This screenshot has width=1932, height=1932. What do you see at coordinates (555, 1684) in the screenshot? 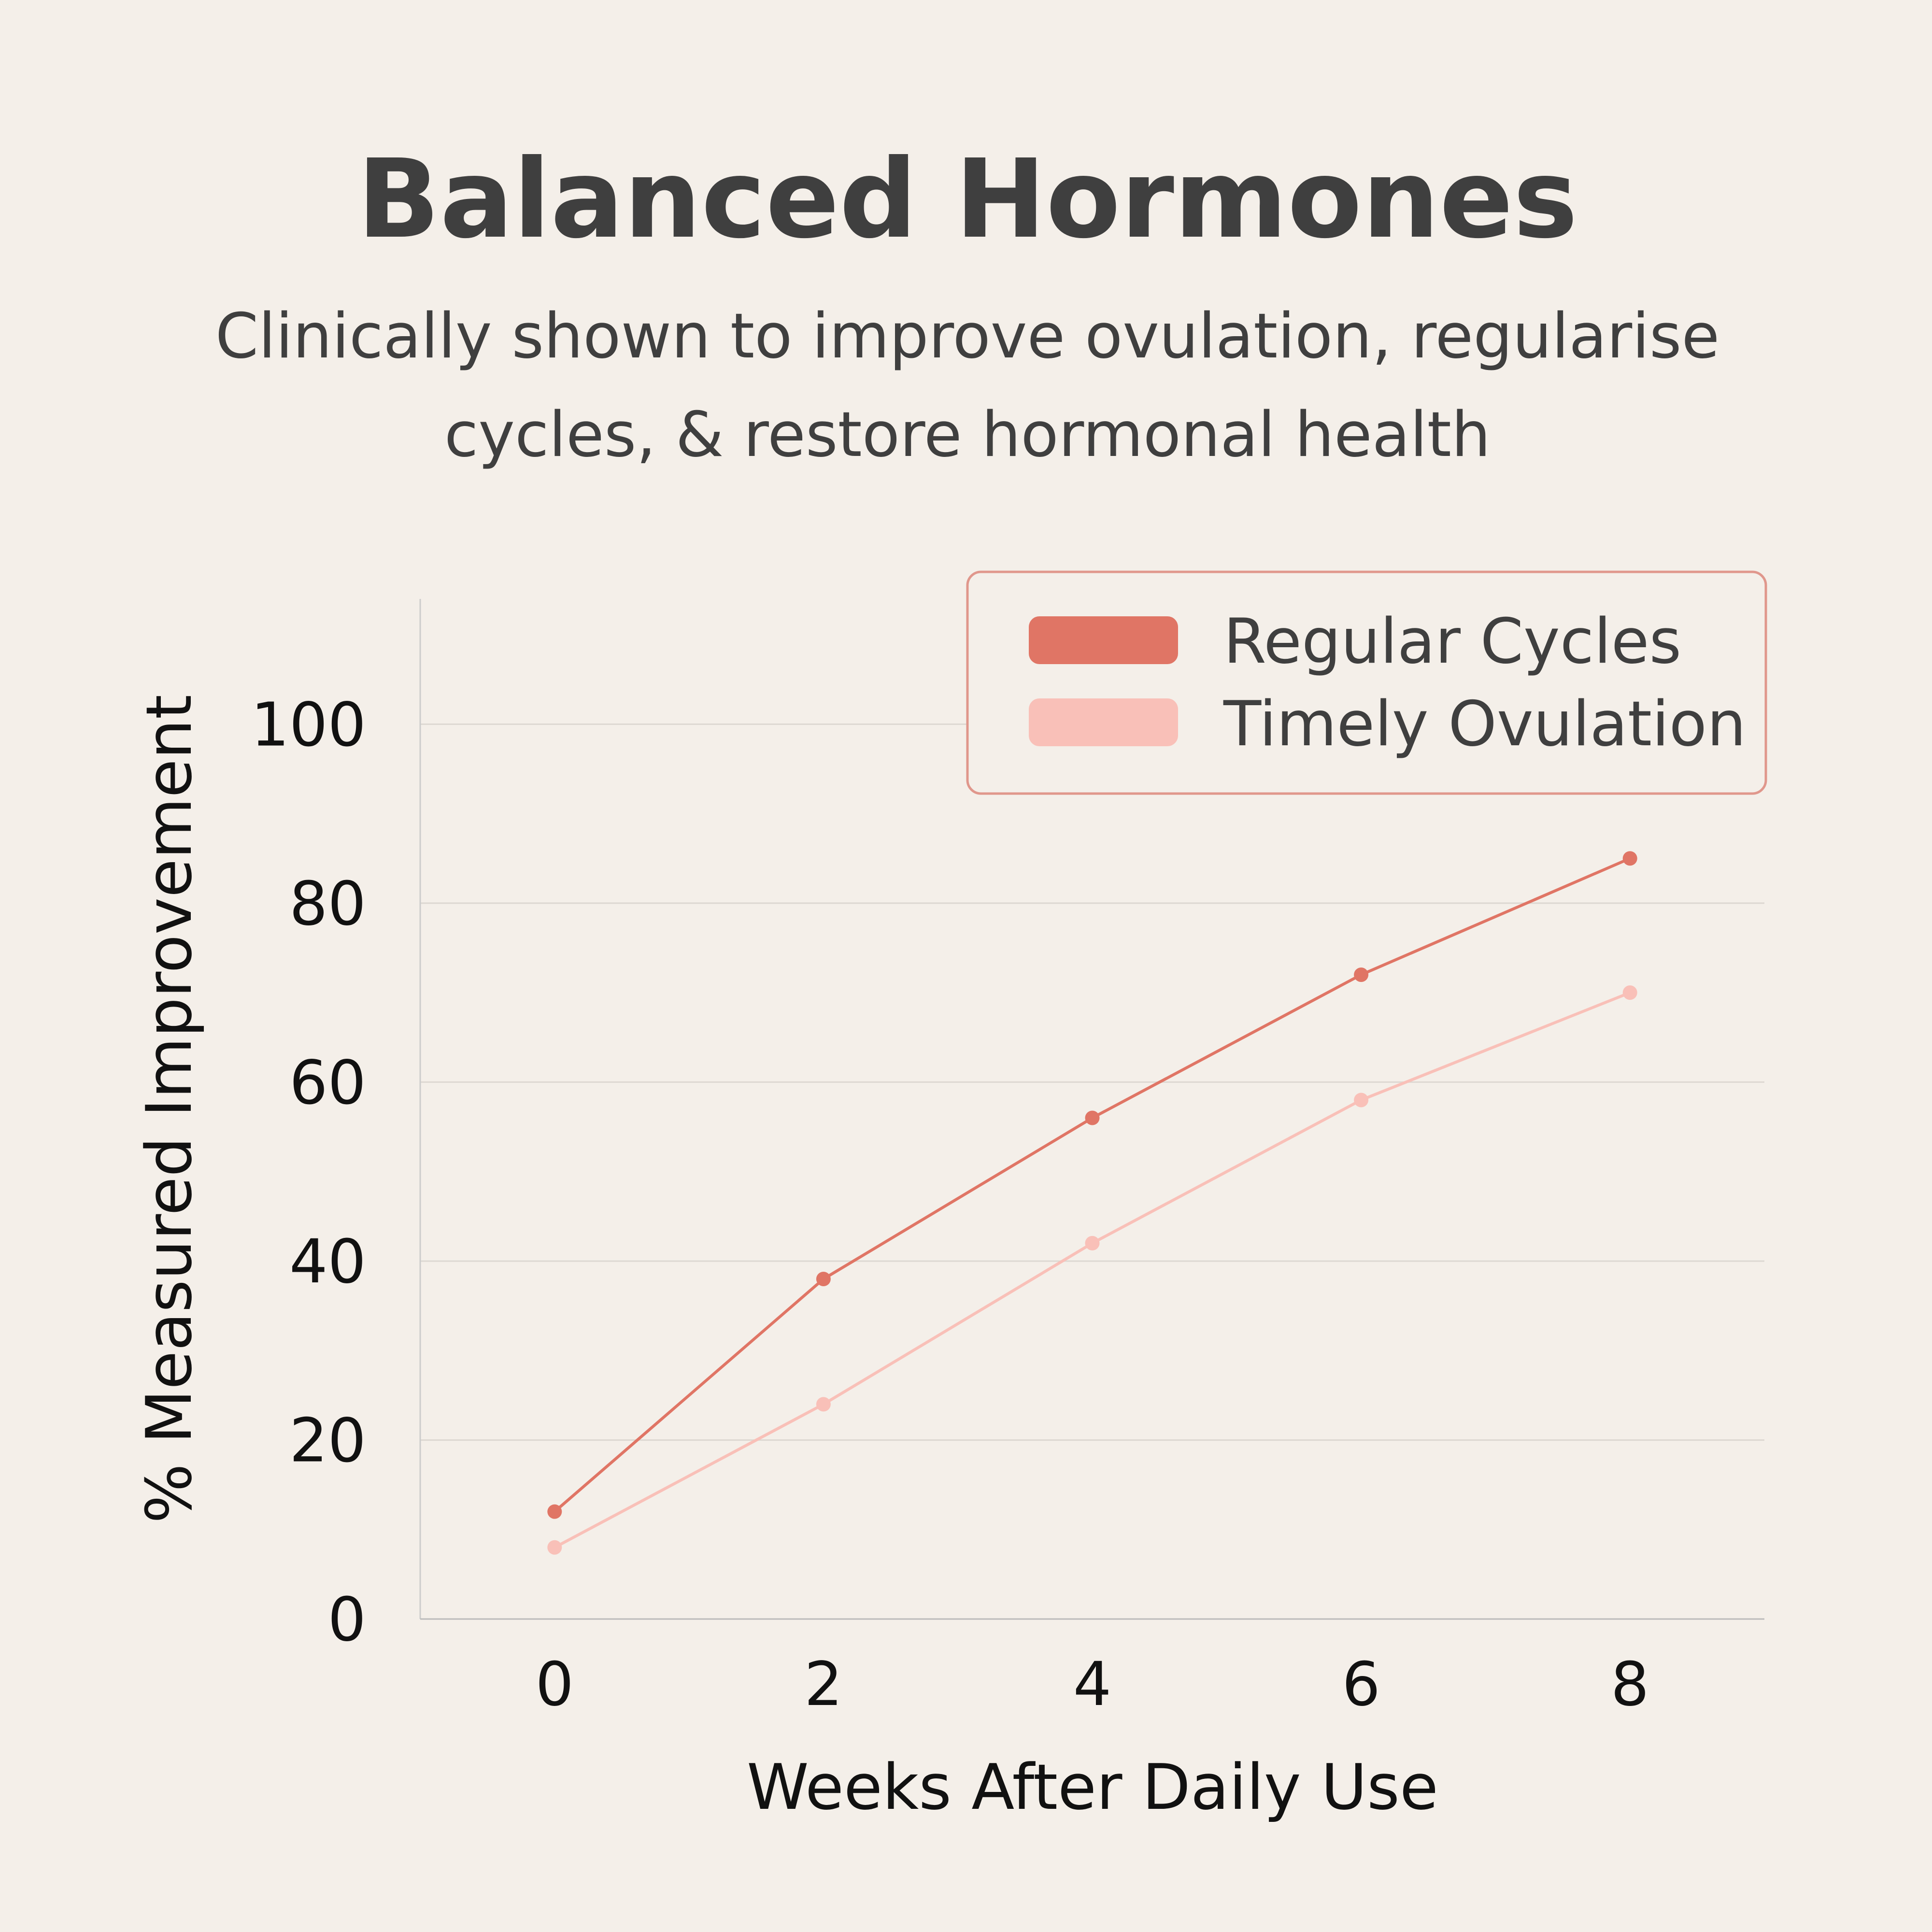
I see `x-tick-label: 0` at bounding box center [555, 1684].